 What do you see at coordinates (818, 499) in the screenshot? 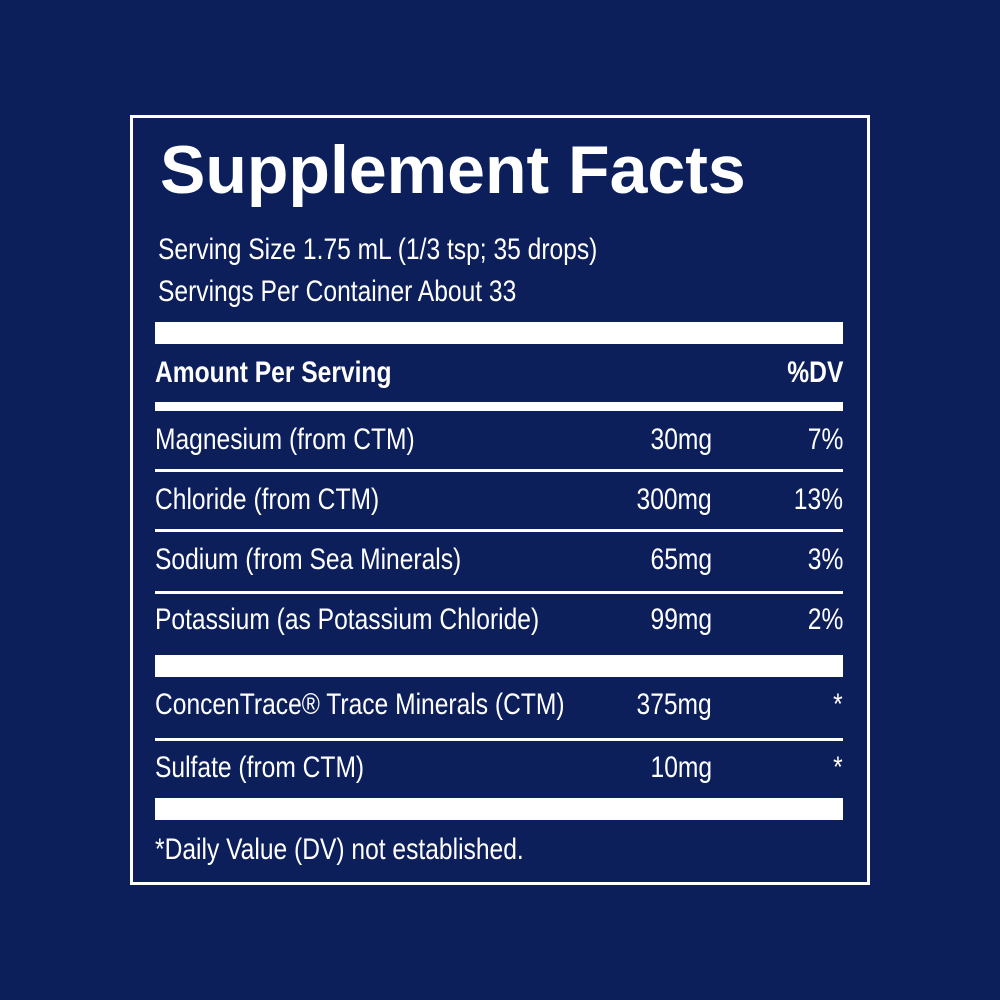
I see `nutrient-dv: 13%` at bounding box center [818, 499].